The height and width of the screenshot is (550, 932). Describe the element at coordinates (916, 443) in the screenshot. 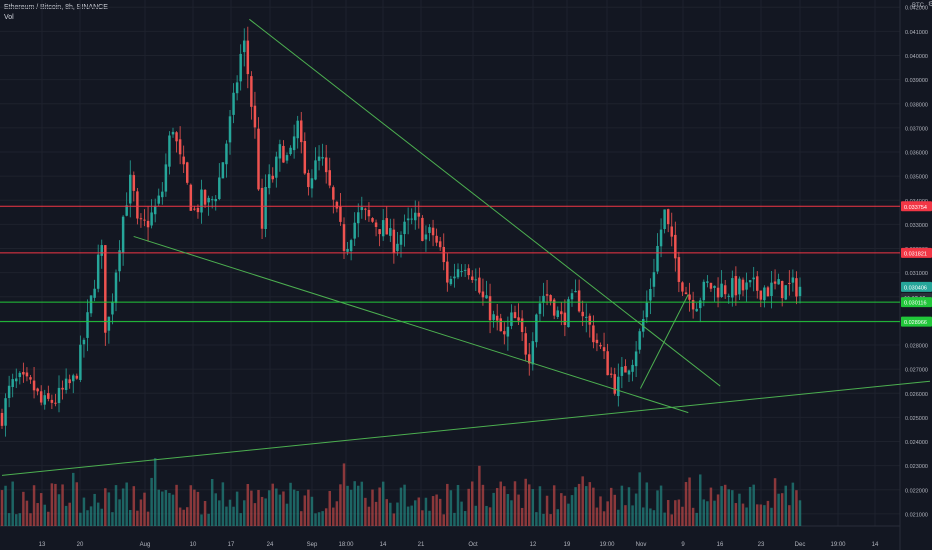

I see `y-tick-label: 0.024000` at that location.